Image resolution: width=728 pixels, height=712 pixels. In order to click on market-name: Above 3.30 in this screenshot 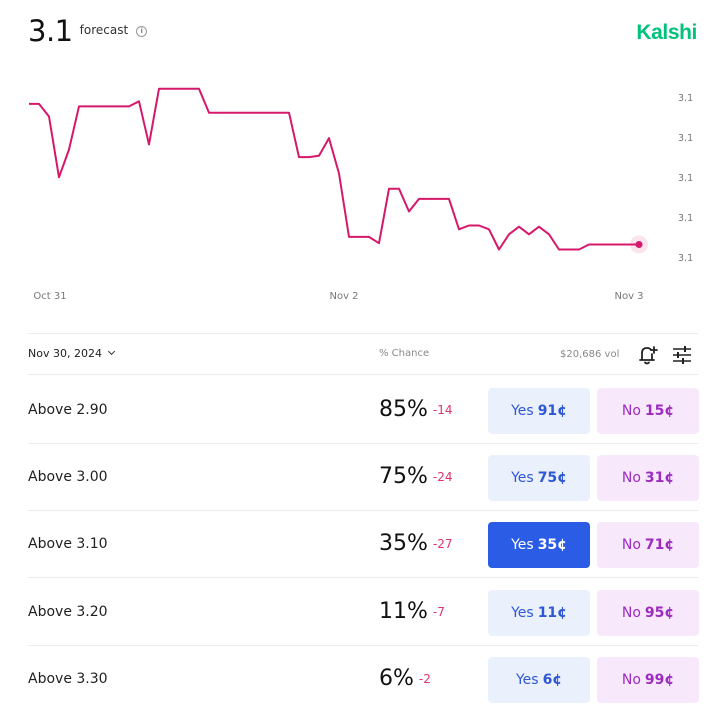, I will do `click(68, 678)`.